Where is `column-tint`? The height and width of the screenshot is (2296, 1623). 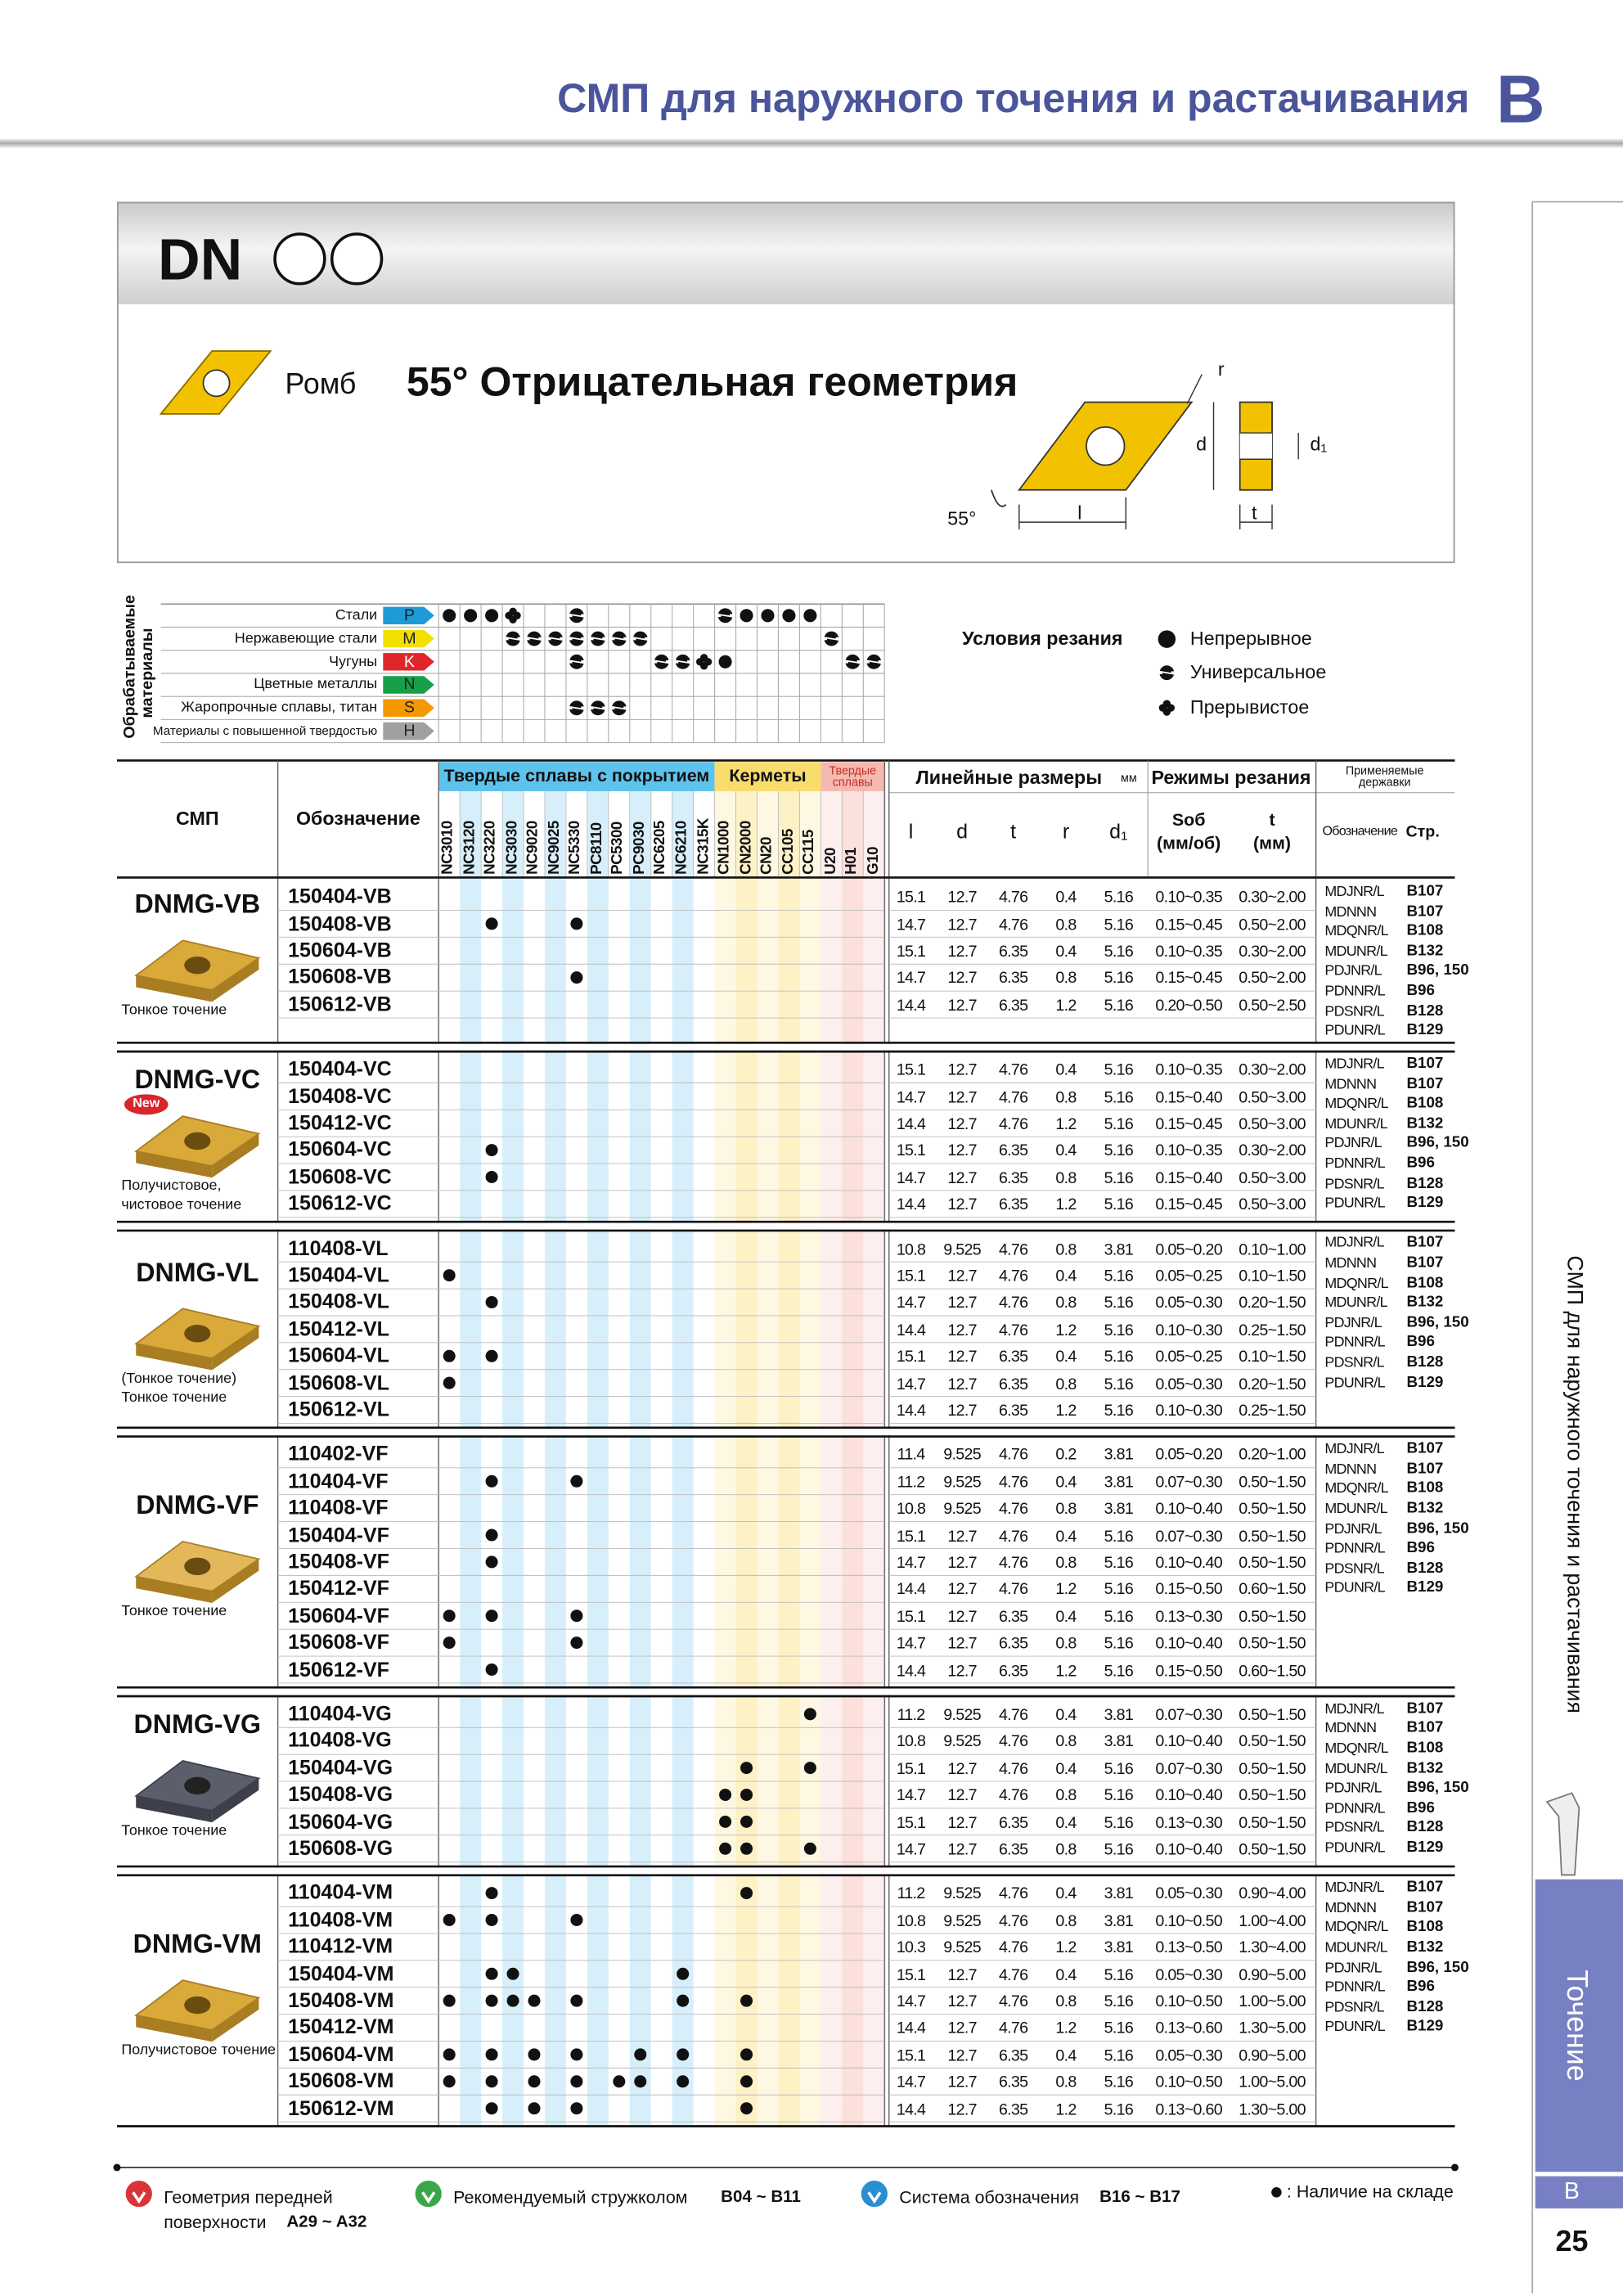 column-tint is located at coordinates (853, 1458).